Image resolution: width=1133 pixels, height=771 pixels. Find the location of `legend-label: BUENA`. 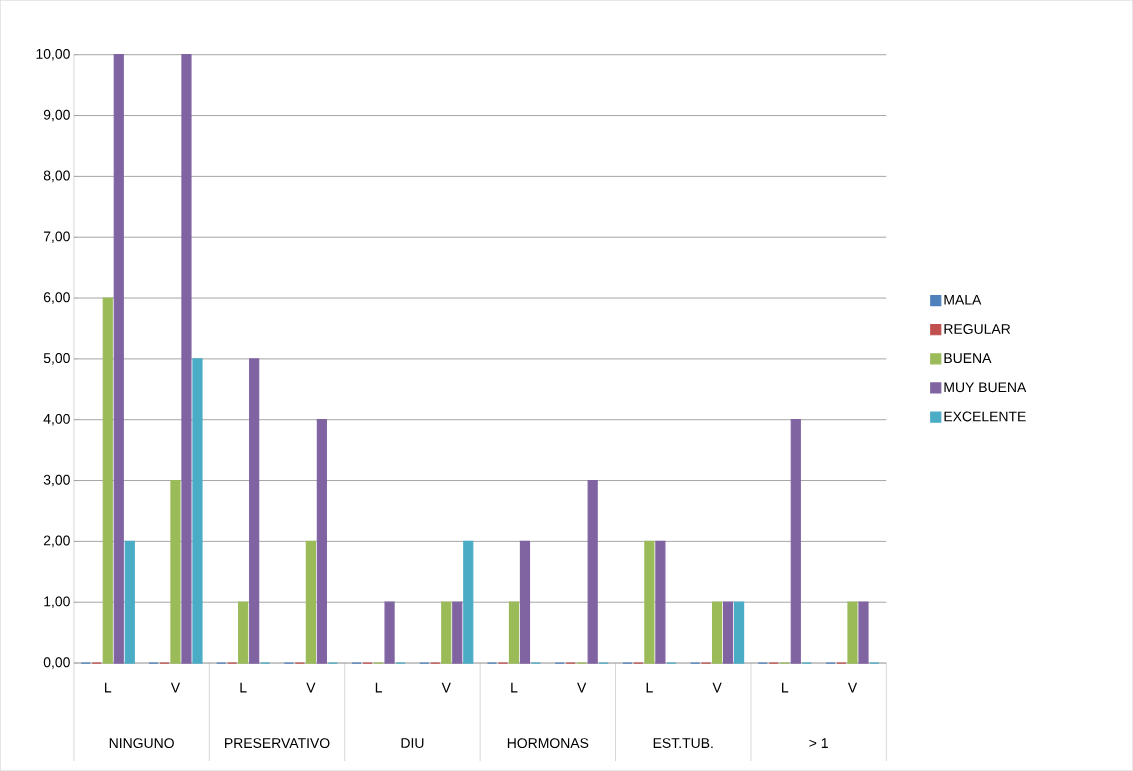

legend-label: BUENA is located at coordinates (968, 358).